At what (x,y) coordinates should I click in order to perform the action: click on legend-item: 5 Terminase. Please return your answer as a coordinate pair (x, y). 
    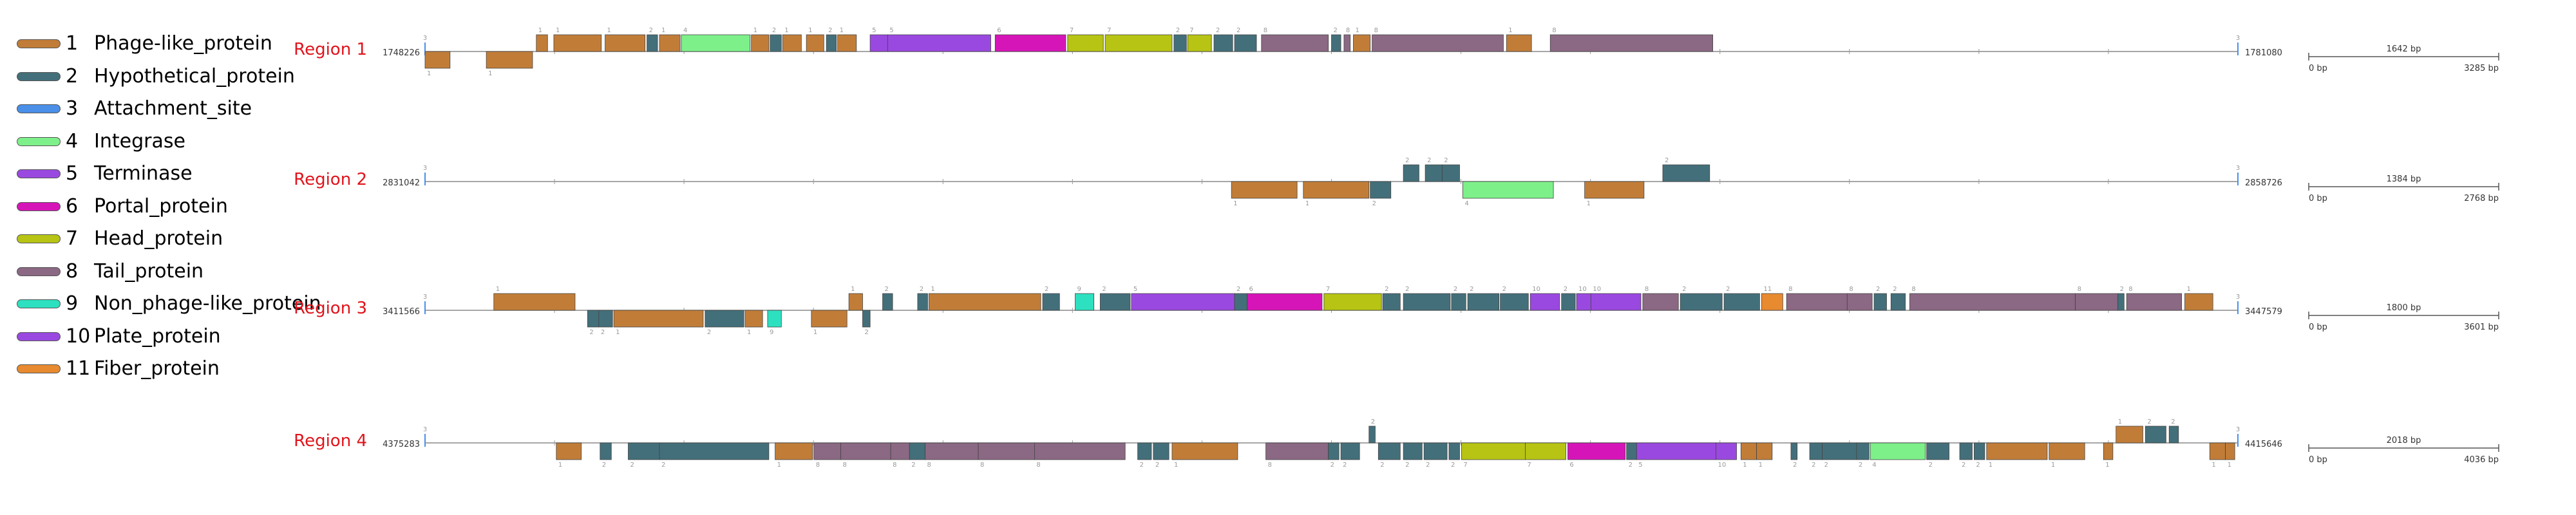
    Looking at the image, I should click on (179, 177).